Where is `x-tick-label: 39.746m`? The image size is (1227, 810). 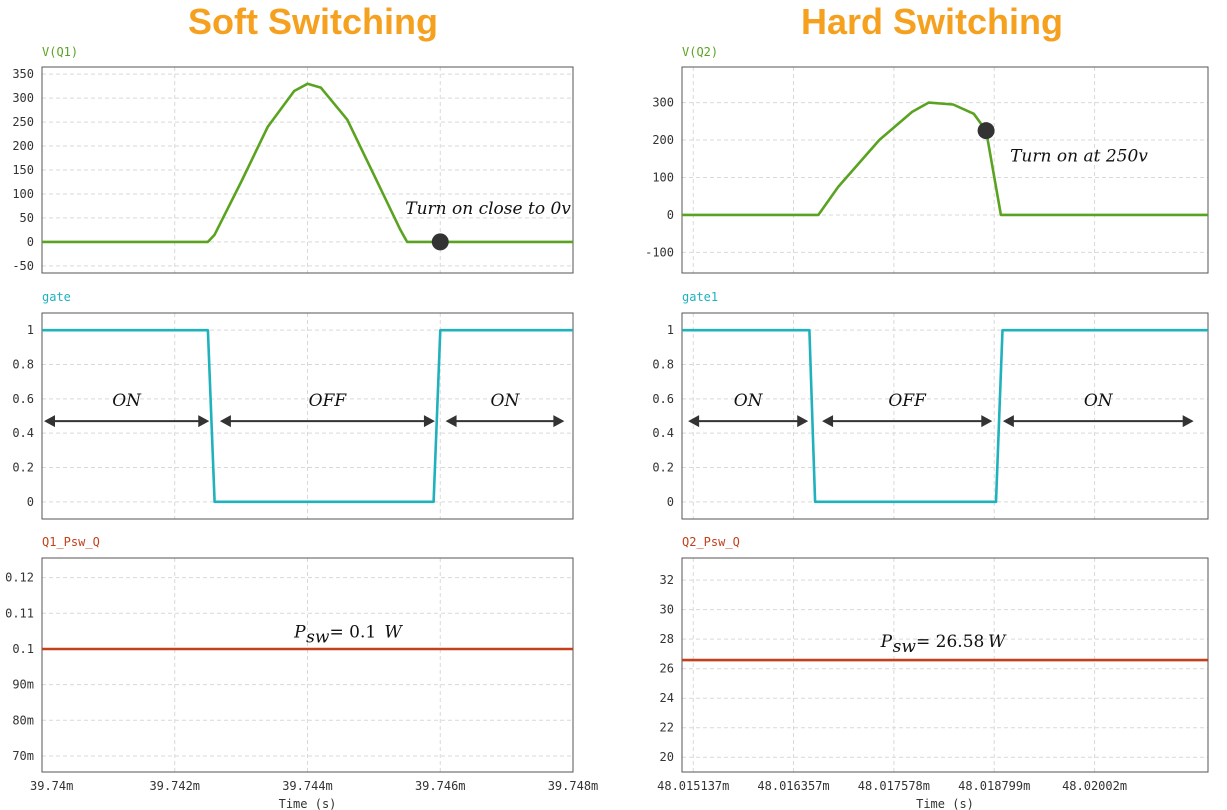
x-tick-label: 39.746m is located at coordinates (440, 786).